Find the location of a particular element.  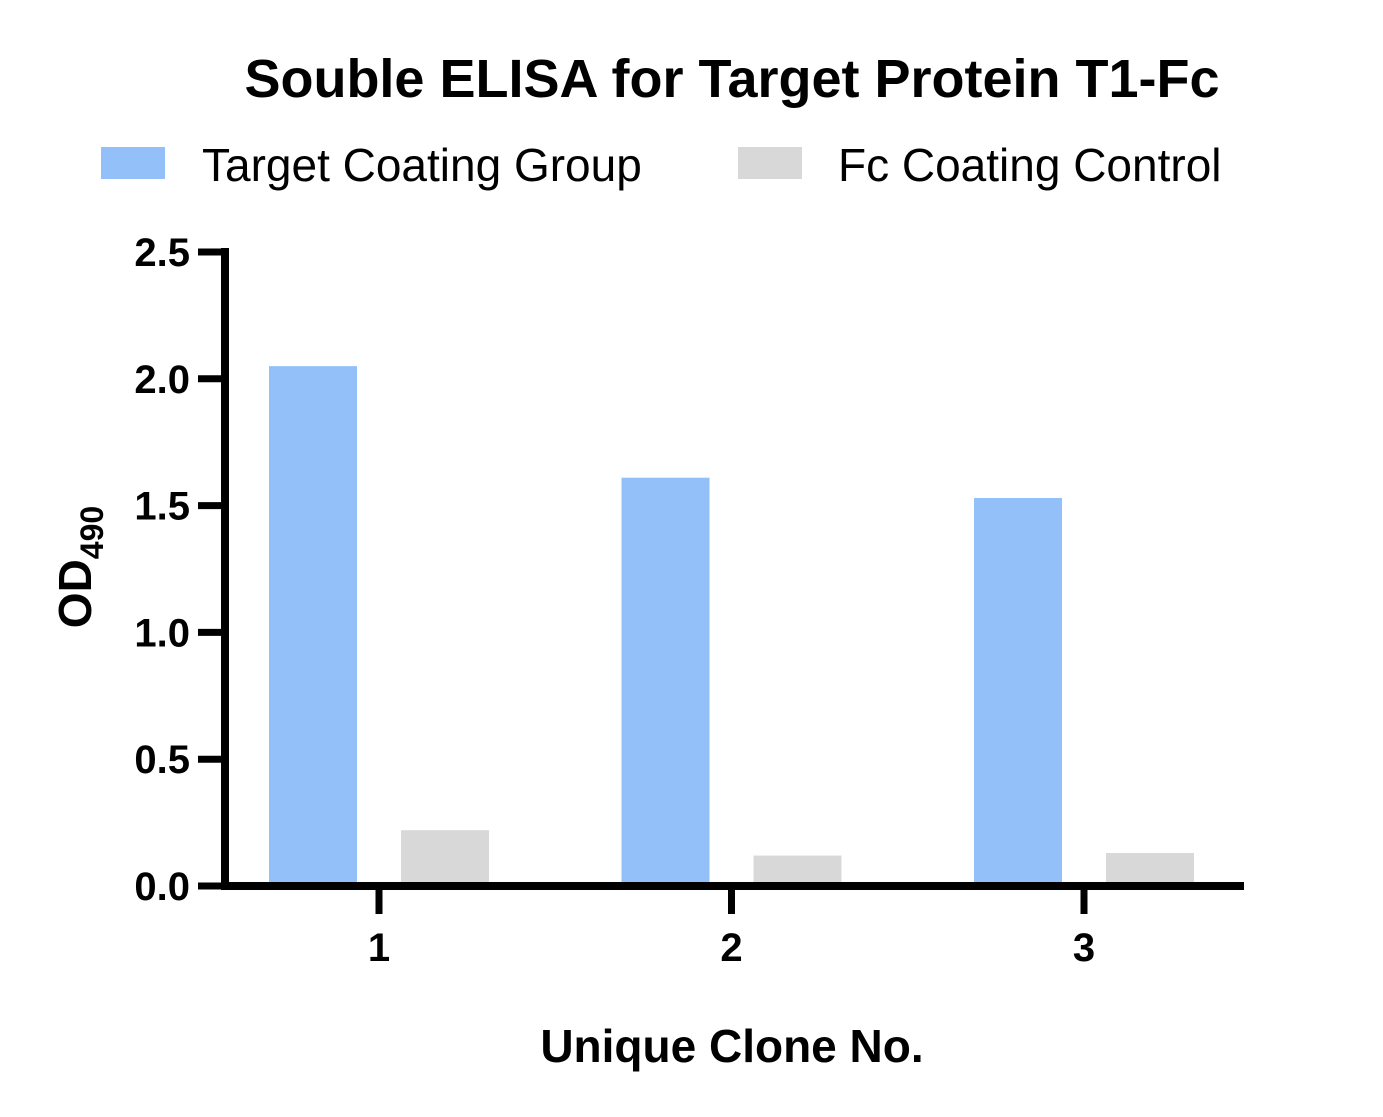

legend: Target Coating Group Fc Coating Control is located at coordinates (661, 165).